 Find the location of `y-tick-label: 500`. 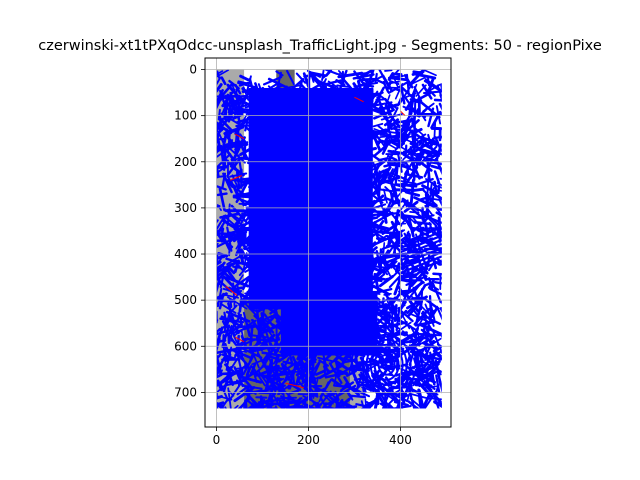

y-tick-label: 500 is located at coordinates (185, 300).